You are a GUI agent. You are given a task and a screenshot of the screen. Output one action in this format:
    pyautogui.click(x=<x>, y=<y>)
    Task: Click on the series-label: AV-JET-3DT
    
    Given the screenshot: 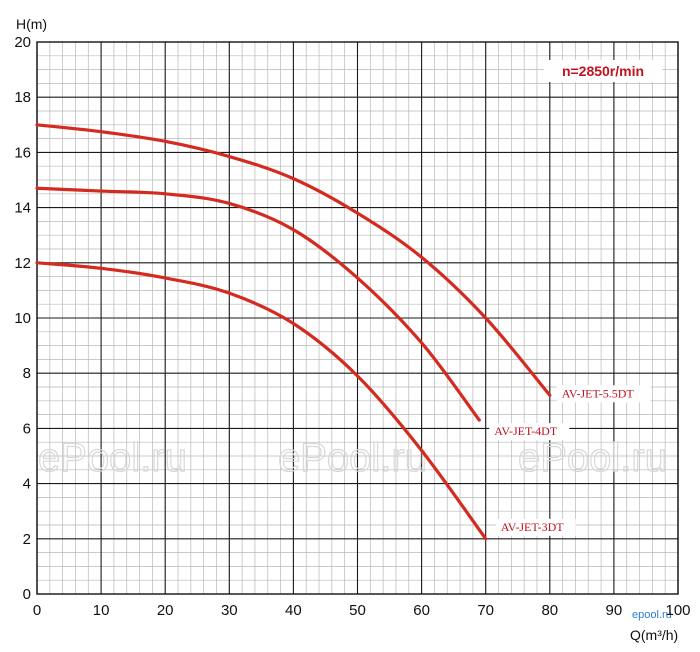 What is the action you would take?
    pyautogui.click(x=533, y=527)
    